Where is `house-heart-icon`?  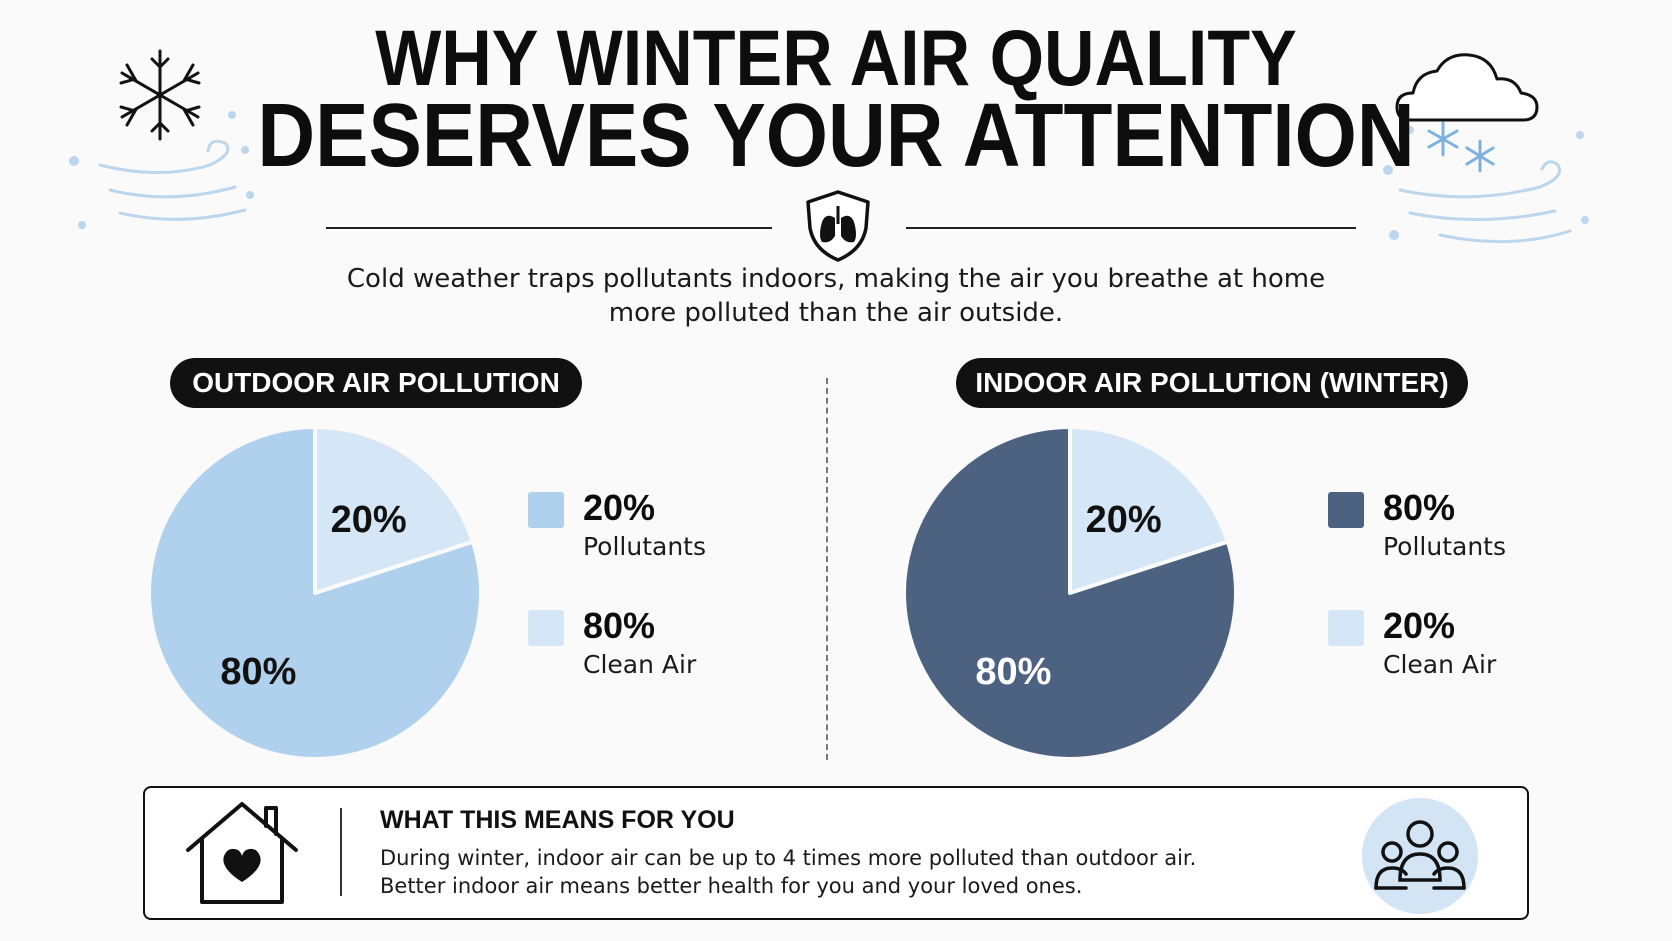 house-heart-icon is located at coordinates (242, 853).